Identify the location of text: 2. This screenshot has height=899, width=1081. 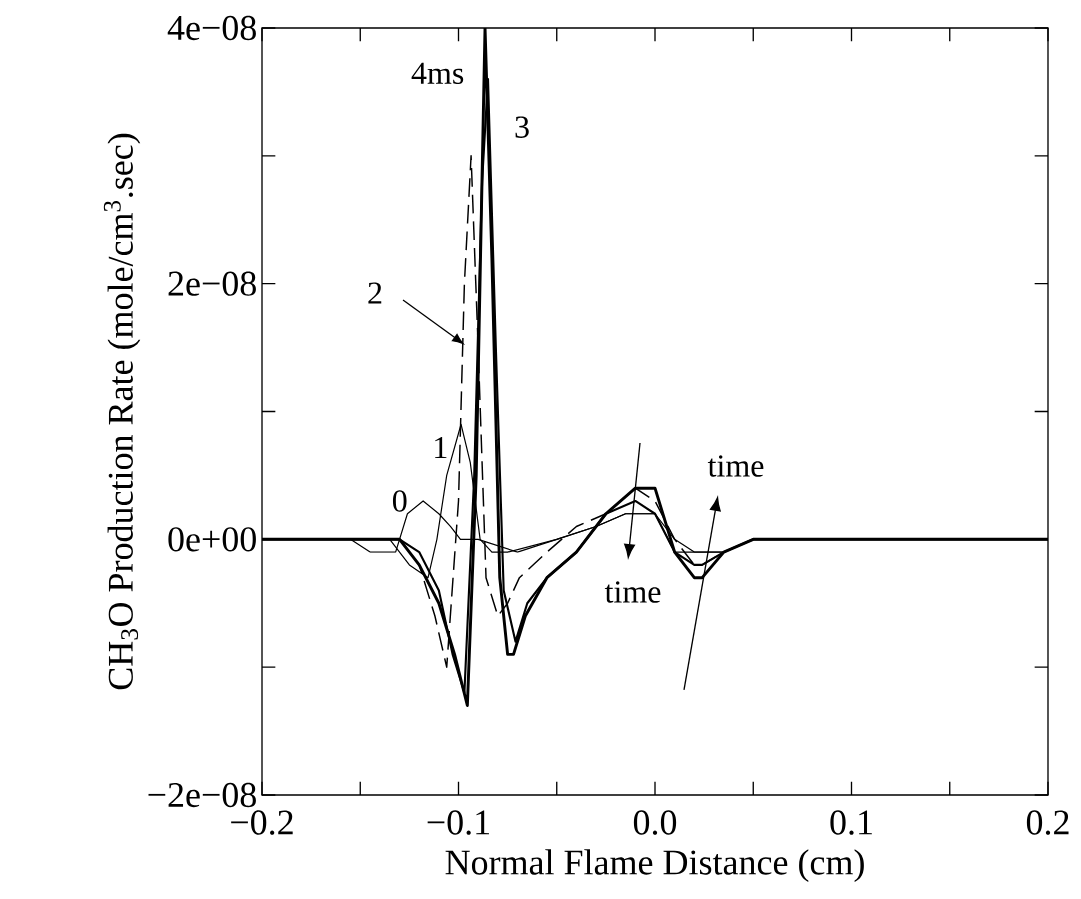
(375, 293).